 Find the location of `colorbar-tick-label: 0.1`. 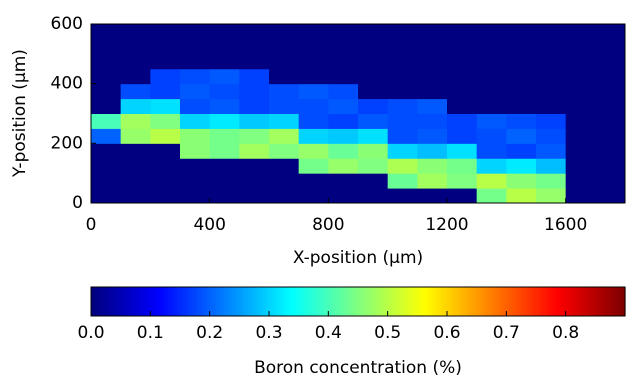

colorbar-tick-label: 0.1 is located at coordinates (150, 333).